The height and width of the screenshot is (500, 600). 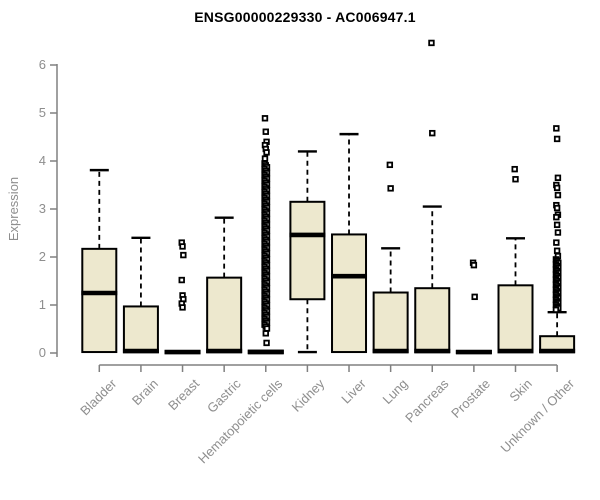 I want to click on box-kidney, so click(x=307, y=250).